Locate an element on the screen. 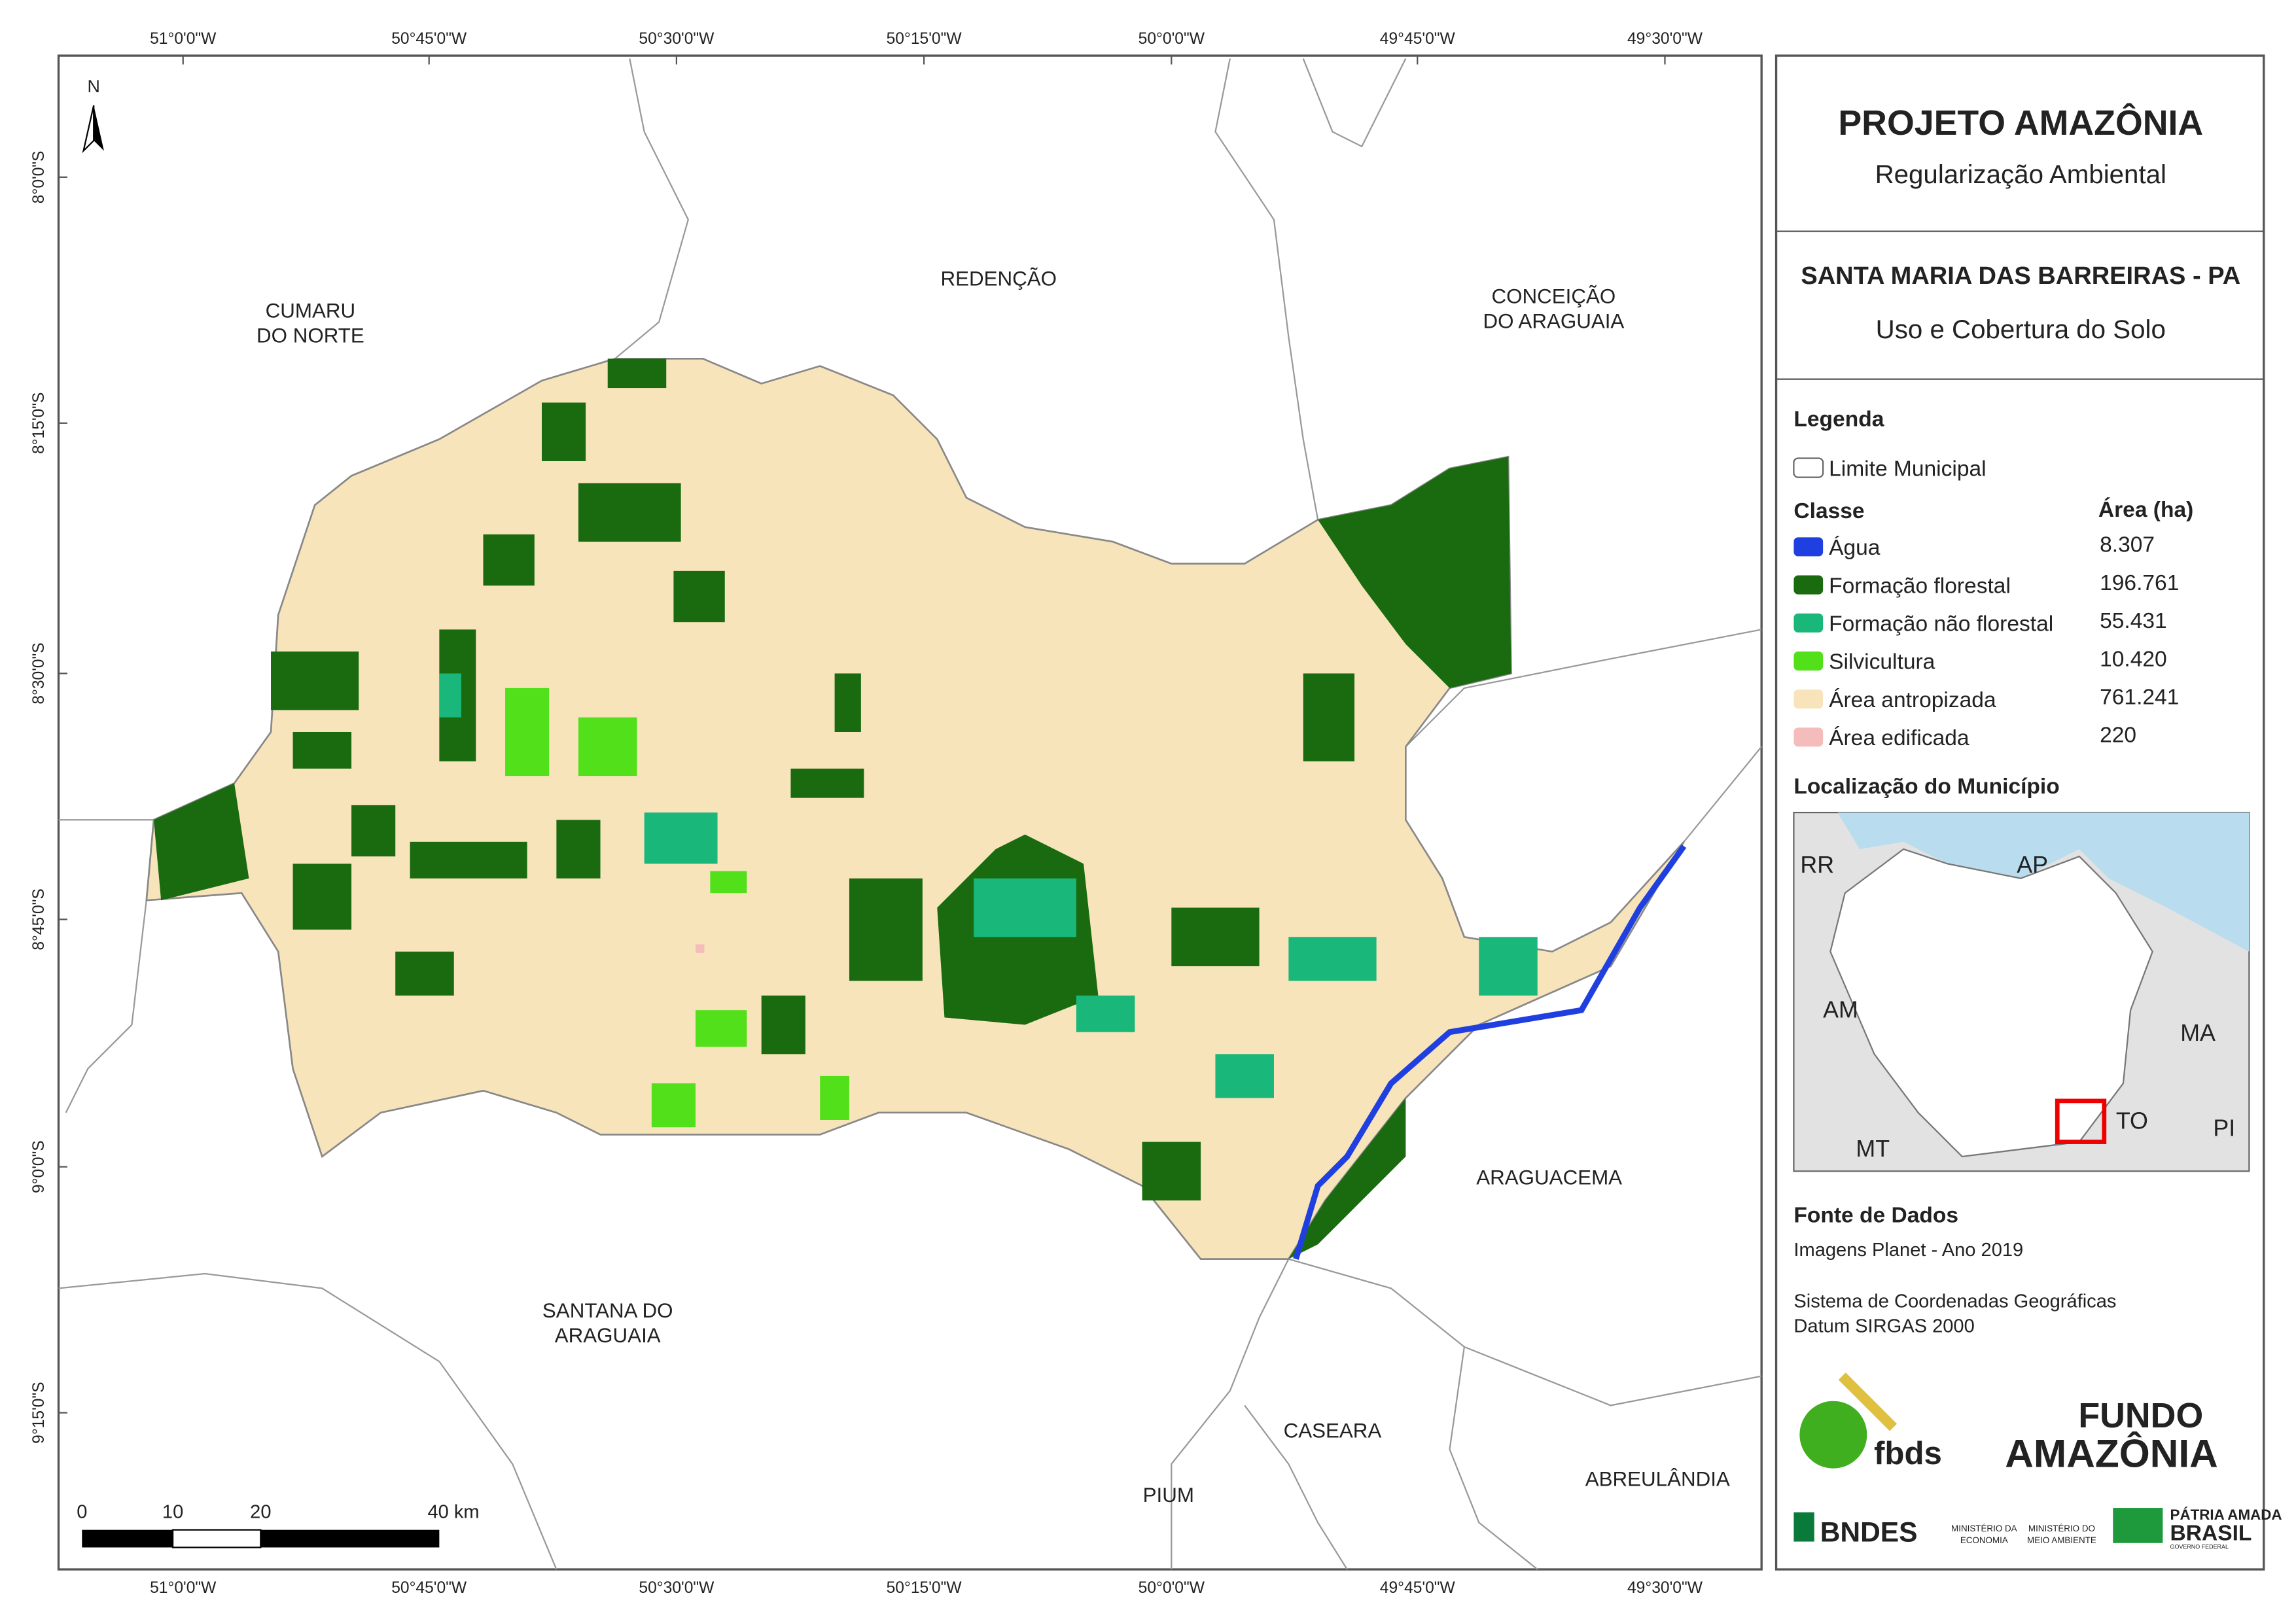  legend-area: 220 is located at coordinates (2118, 736).